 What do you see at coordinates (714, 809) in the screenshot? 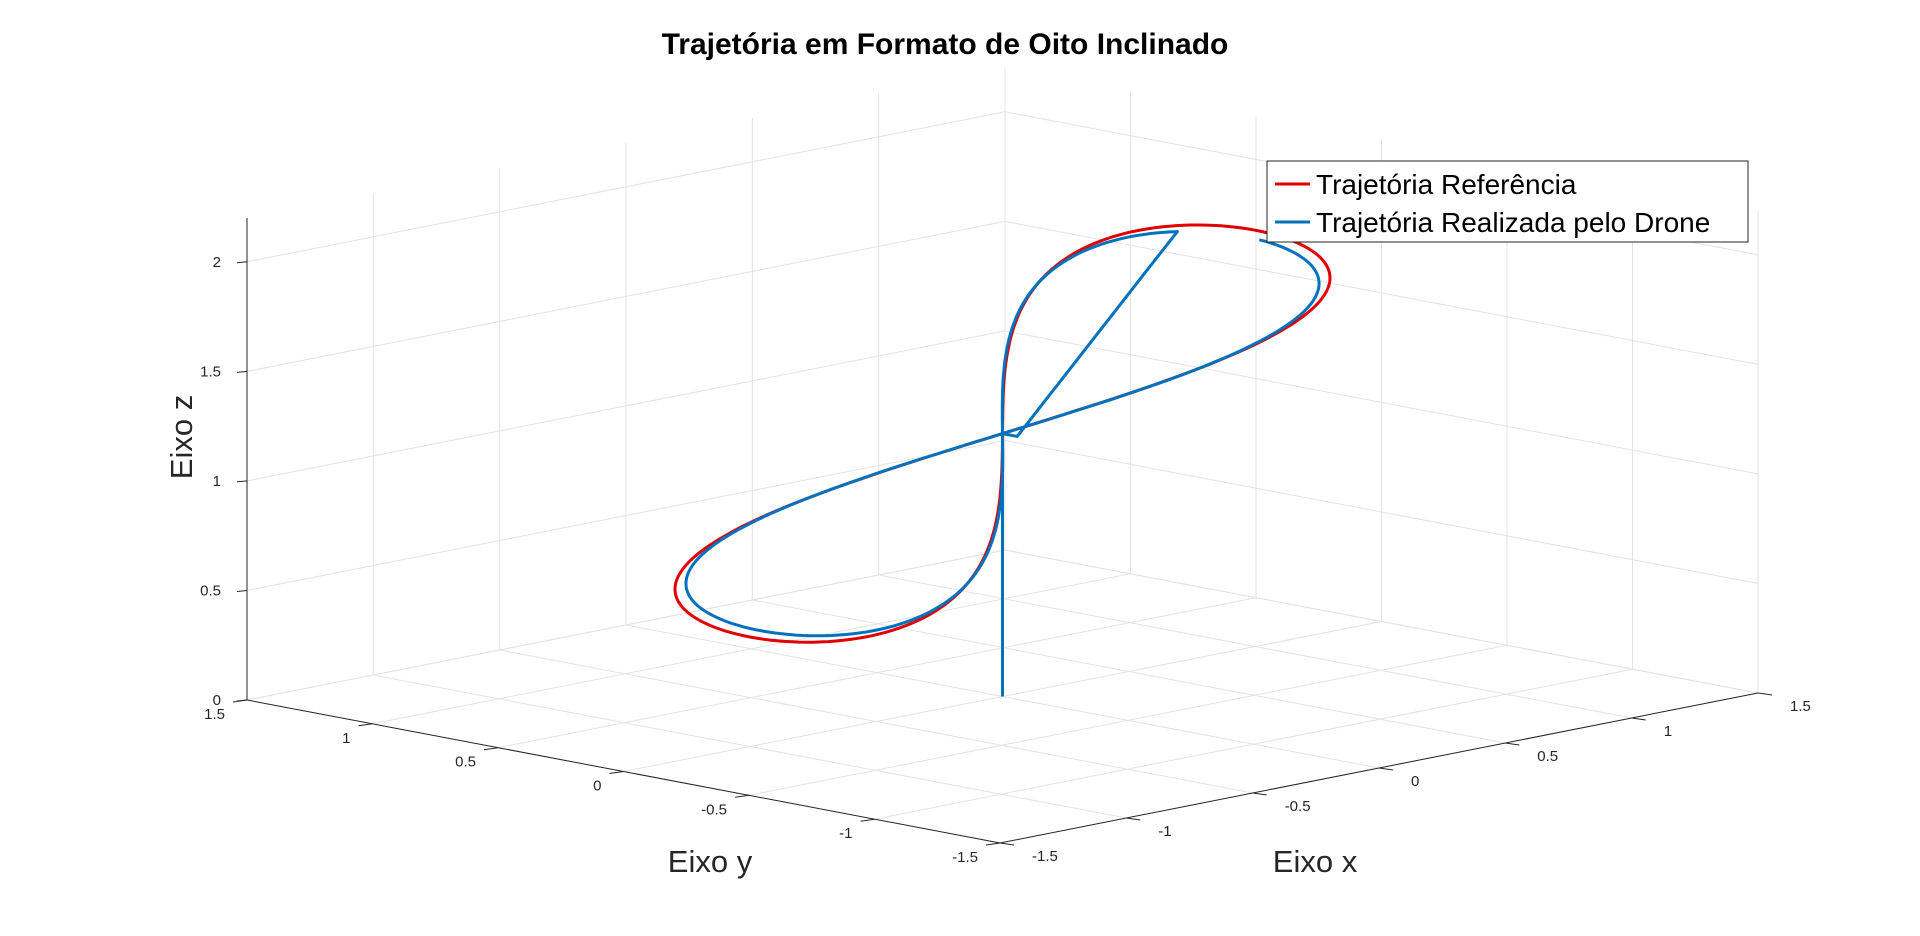
I see `y-tick-label: -0.5` at bounding box center [714, 809].